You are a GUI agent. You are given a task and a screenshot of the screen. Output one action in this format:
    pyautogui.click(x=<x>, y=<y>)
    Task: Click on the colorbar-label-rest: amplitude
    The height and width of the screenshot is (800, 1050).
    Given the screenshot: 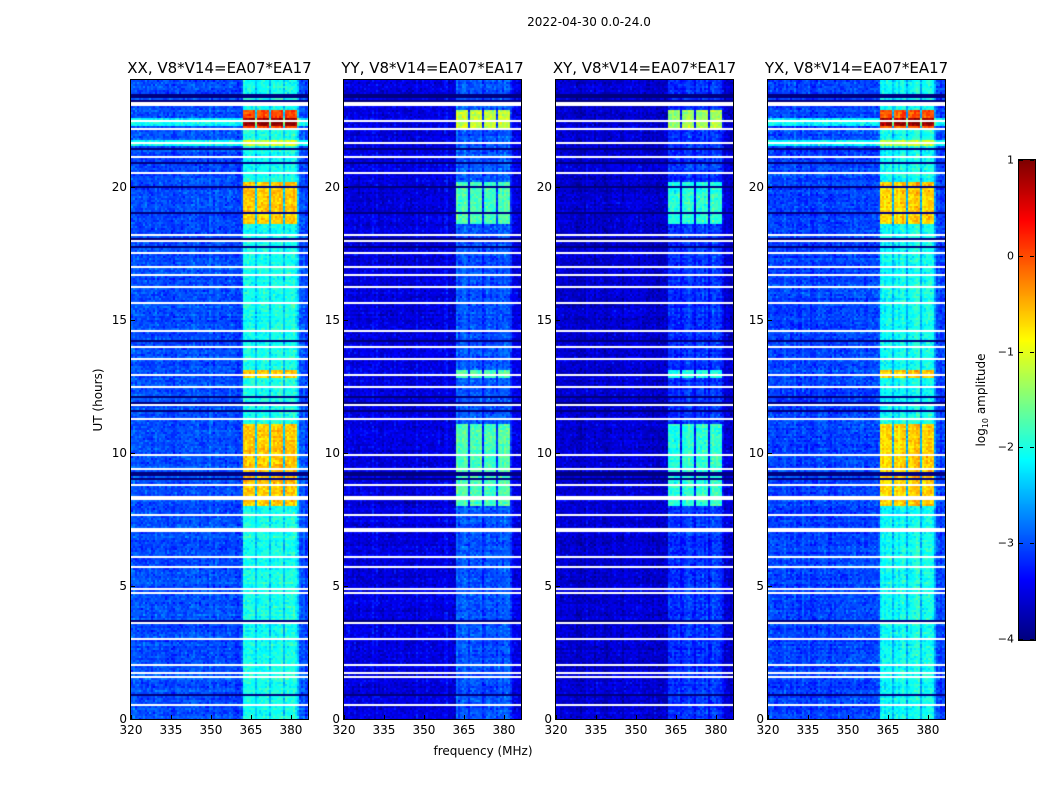 What is the action you would take?
    pyautogui.click(x=980, y=385)
    